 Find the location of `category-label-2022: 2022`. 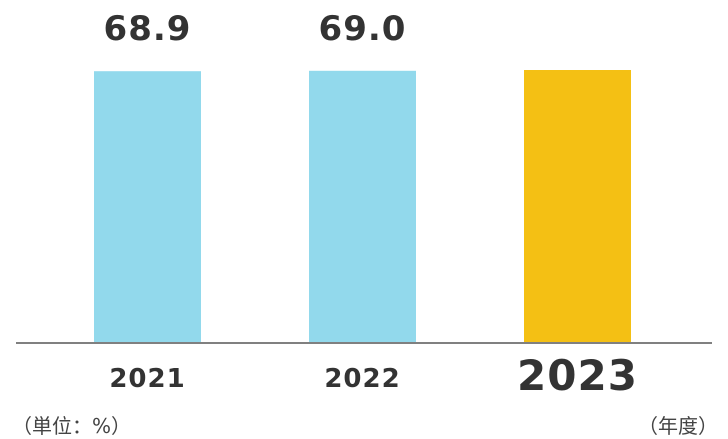

category-label-2022: 2022 is located at coordinates (362, 379).